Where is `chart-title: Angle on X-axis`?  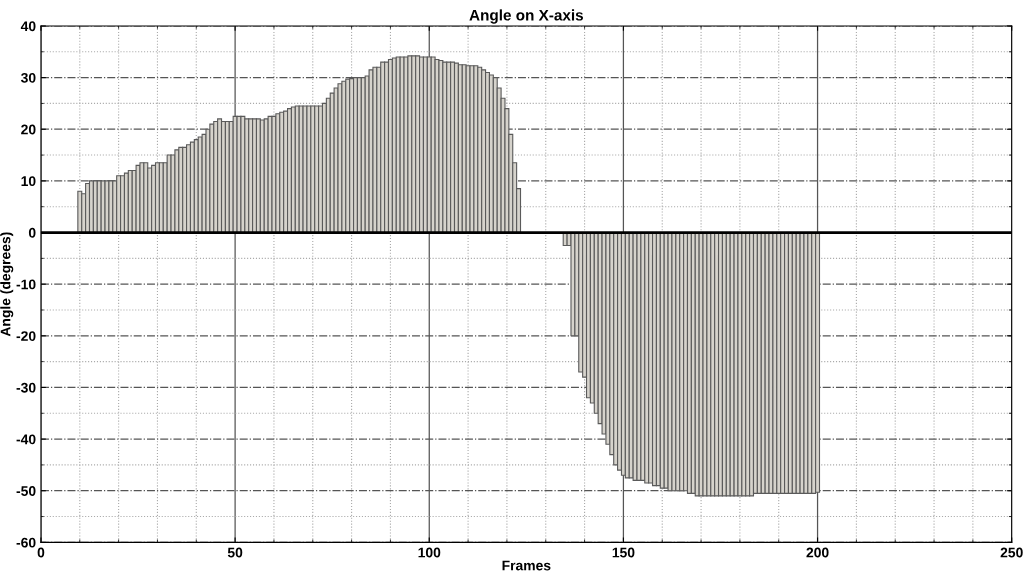
chart-title: Angle on X-axis is located at coordinates (526, 16).